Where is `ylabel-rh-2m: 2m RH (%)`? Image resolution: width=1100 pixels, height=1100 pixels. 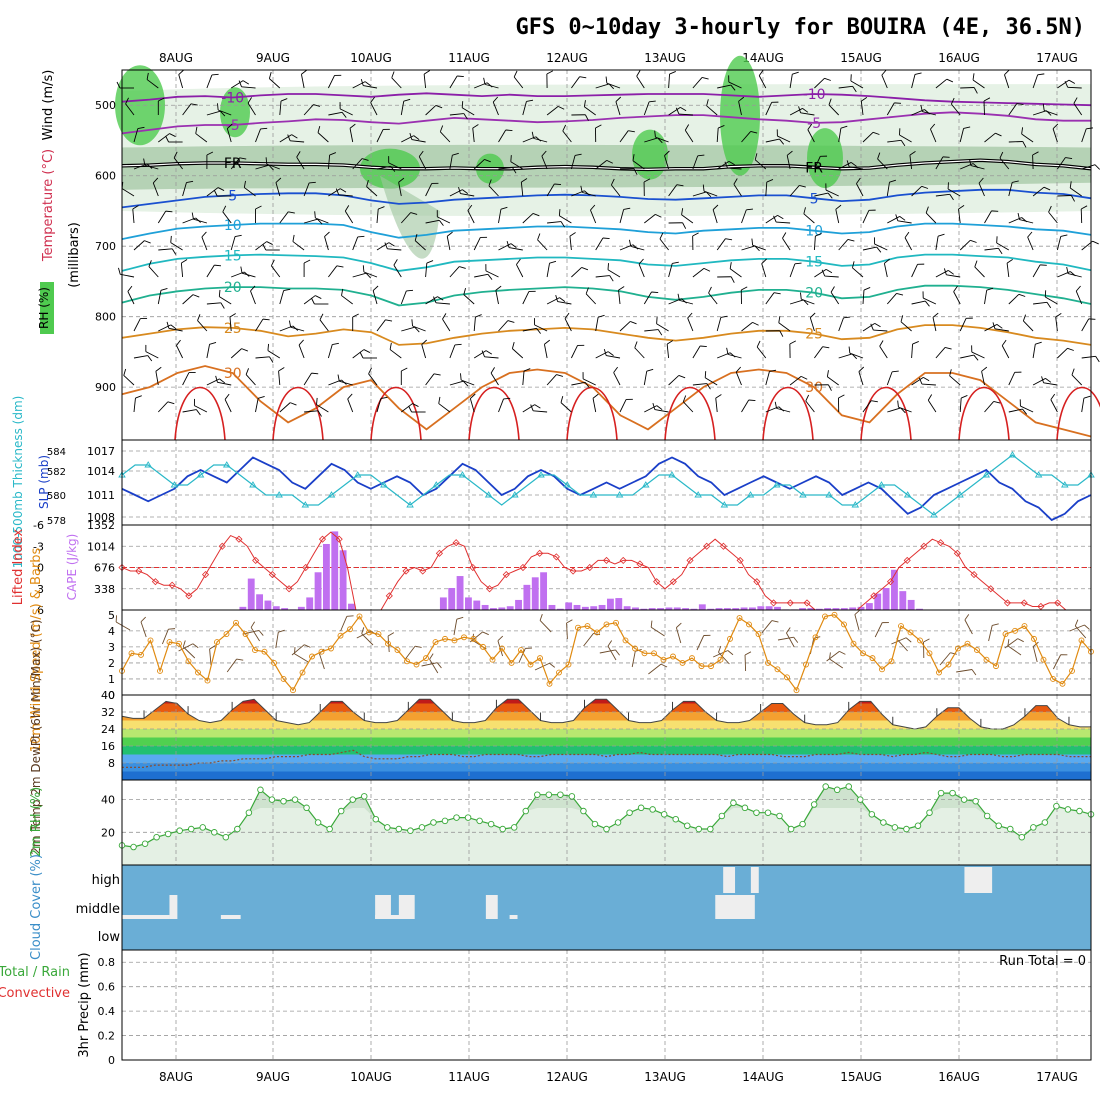 ylabel-rh-2m: 2m RH (%) is located at coordinates (36, 822).